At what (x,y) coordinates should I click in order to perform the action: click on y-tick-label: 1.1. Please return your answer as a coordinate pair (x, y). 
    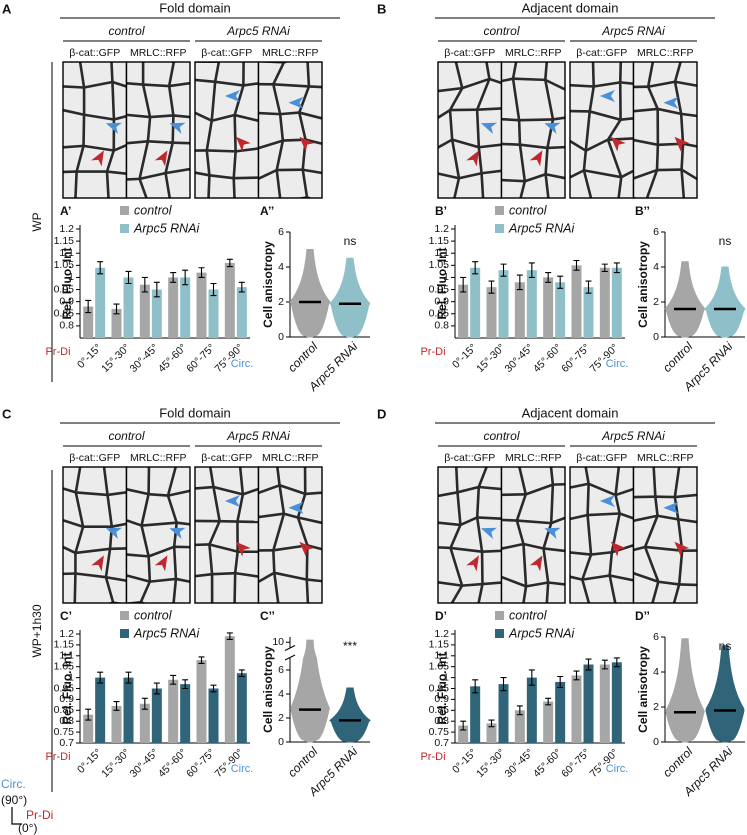
    Looking at the image, I should click on (66, 253).